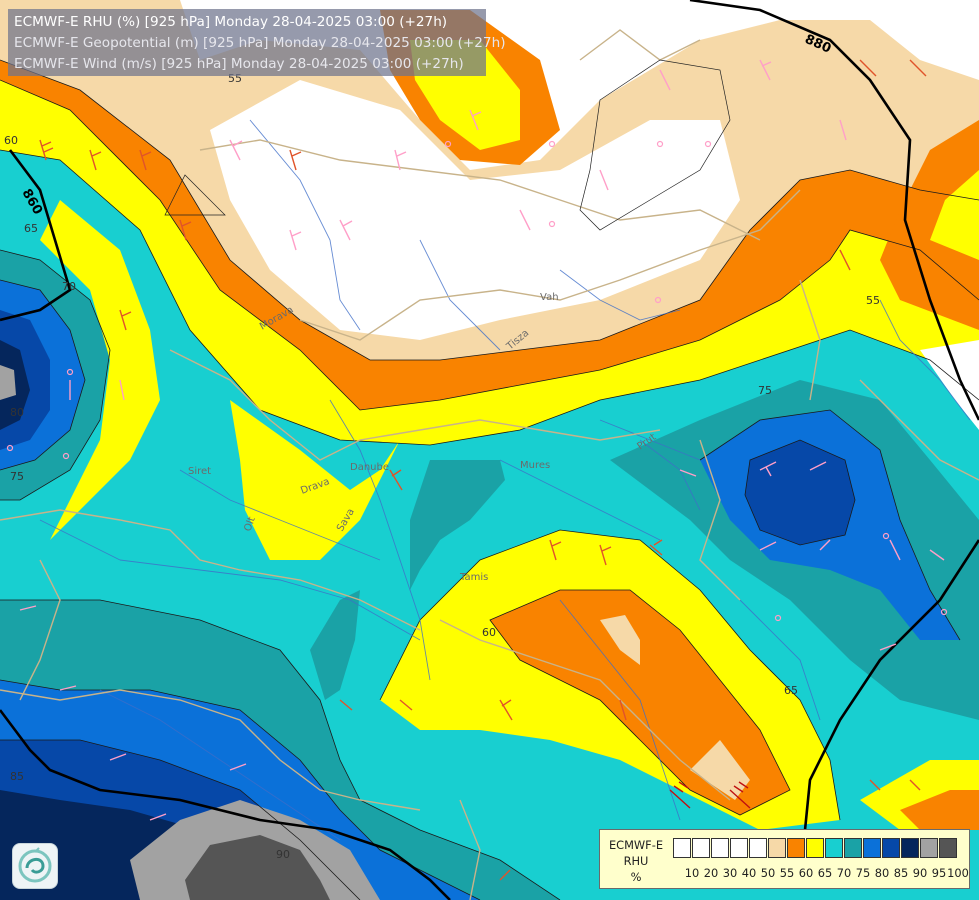 The image size is (979, 900). What do you see at coordinates (199, 471) in the screenshot?
I see `river-label: Siret` at bounding box center [199, 471].